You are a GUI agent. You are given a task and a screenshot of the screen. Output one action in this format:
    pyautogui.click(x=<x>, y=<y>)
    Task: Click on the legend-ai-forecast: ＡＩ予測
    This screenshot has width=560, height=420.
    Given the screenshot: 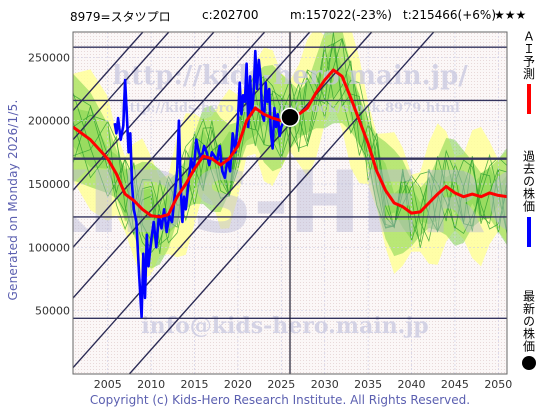 What is the action you would take?
    pyautogui.click(x=529, y=72)
    